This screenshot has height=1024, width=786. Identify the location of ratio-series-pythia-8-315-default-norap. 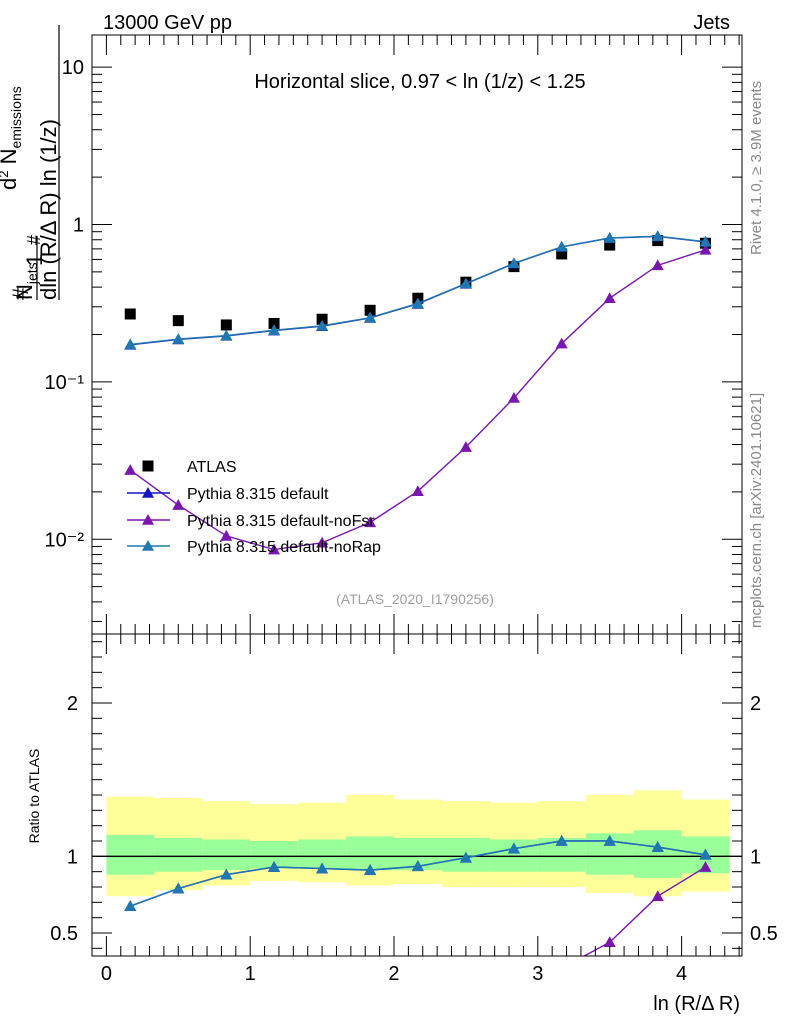
(418, 872).